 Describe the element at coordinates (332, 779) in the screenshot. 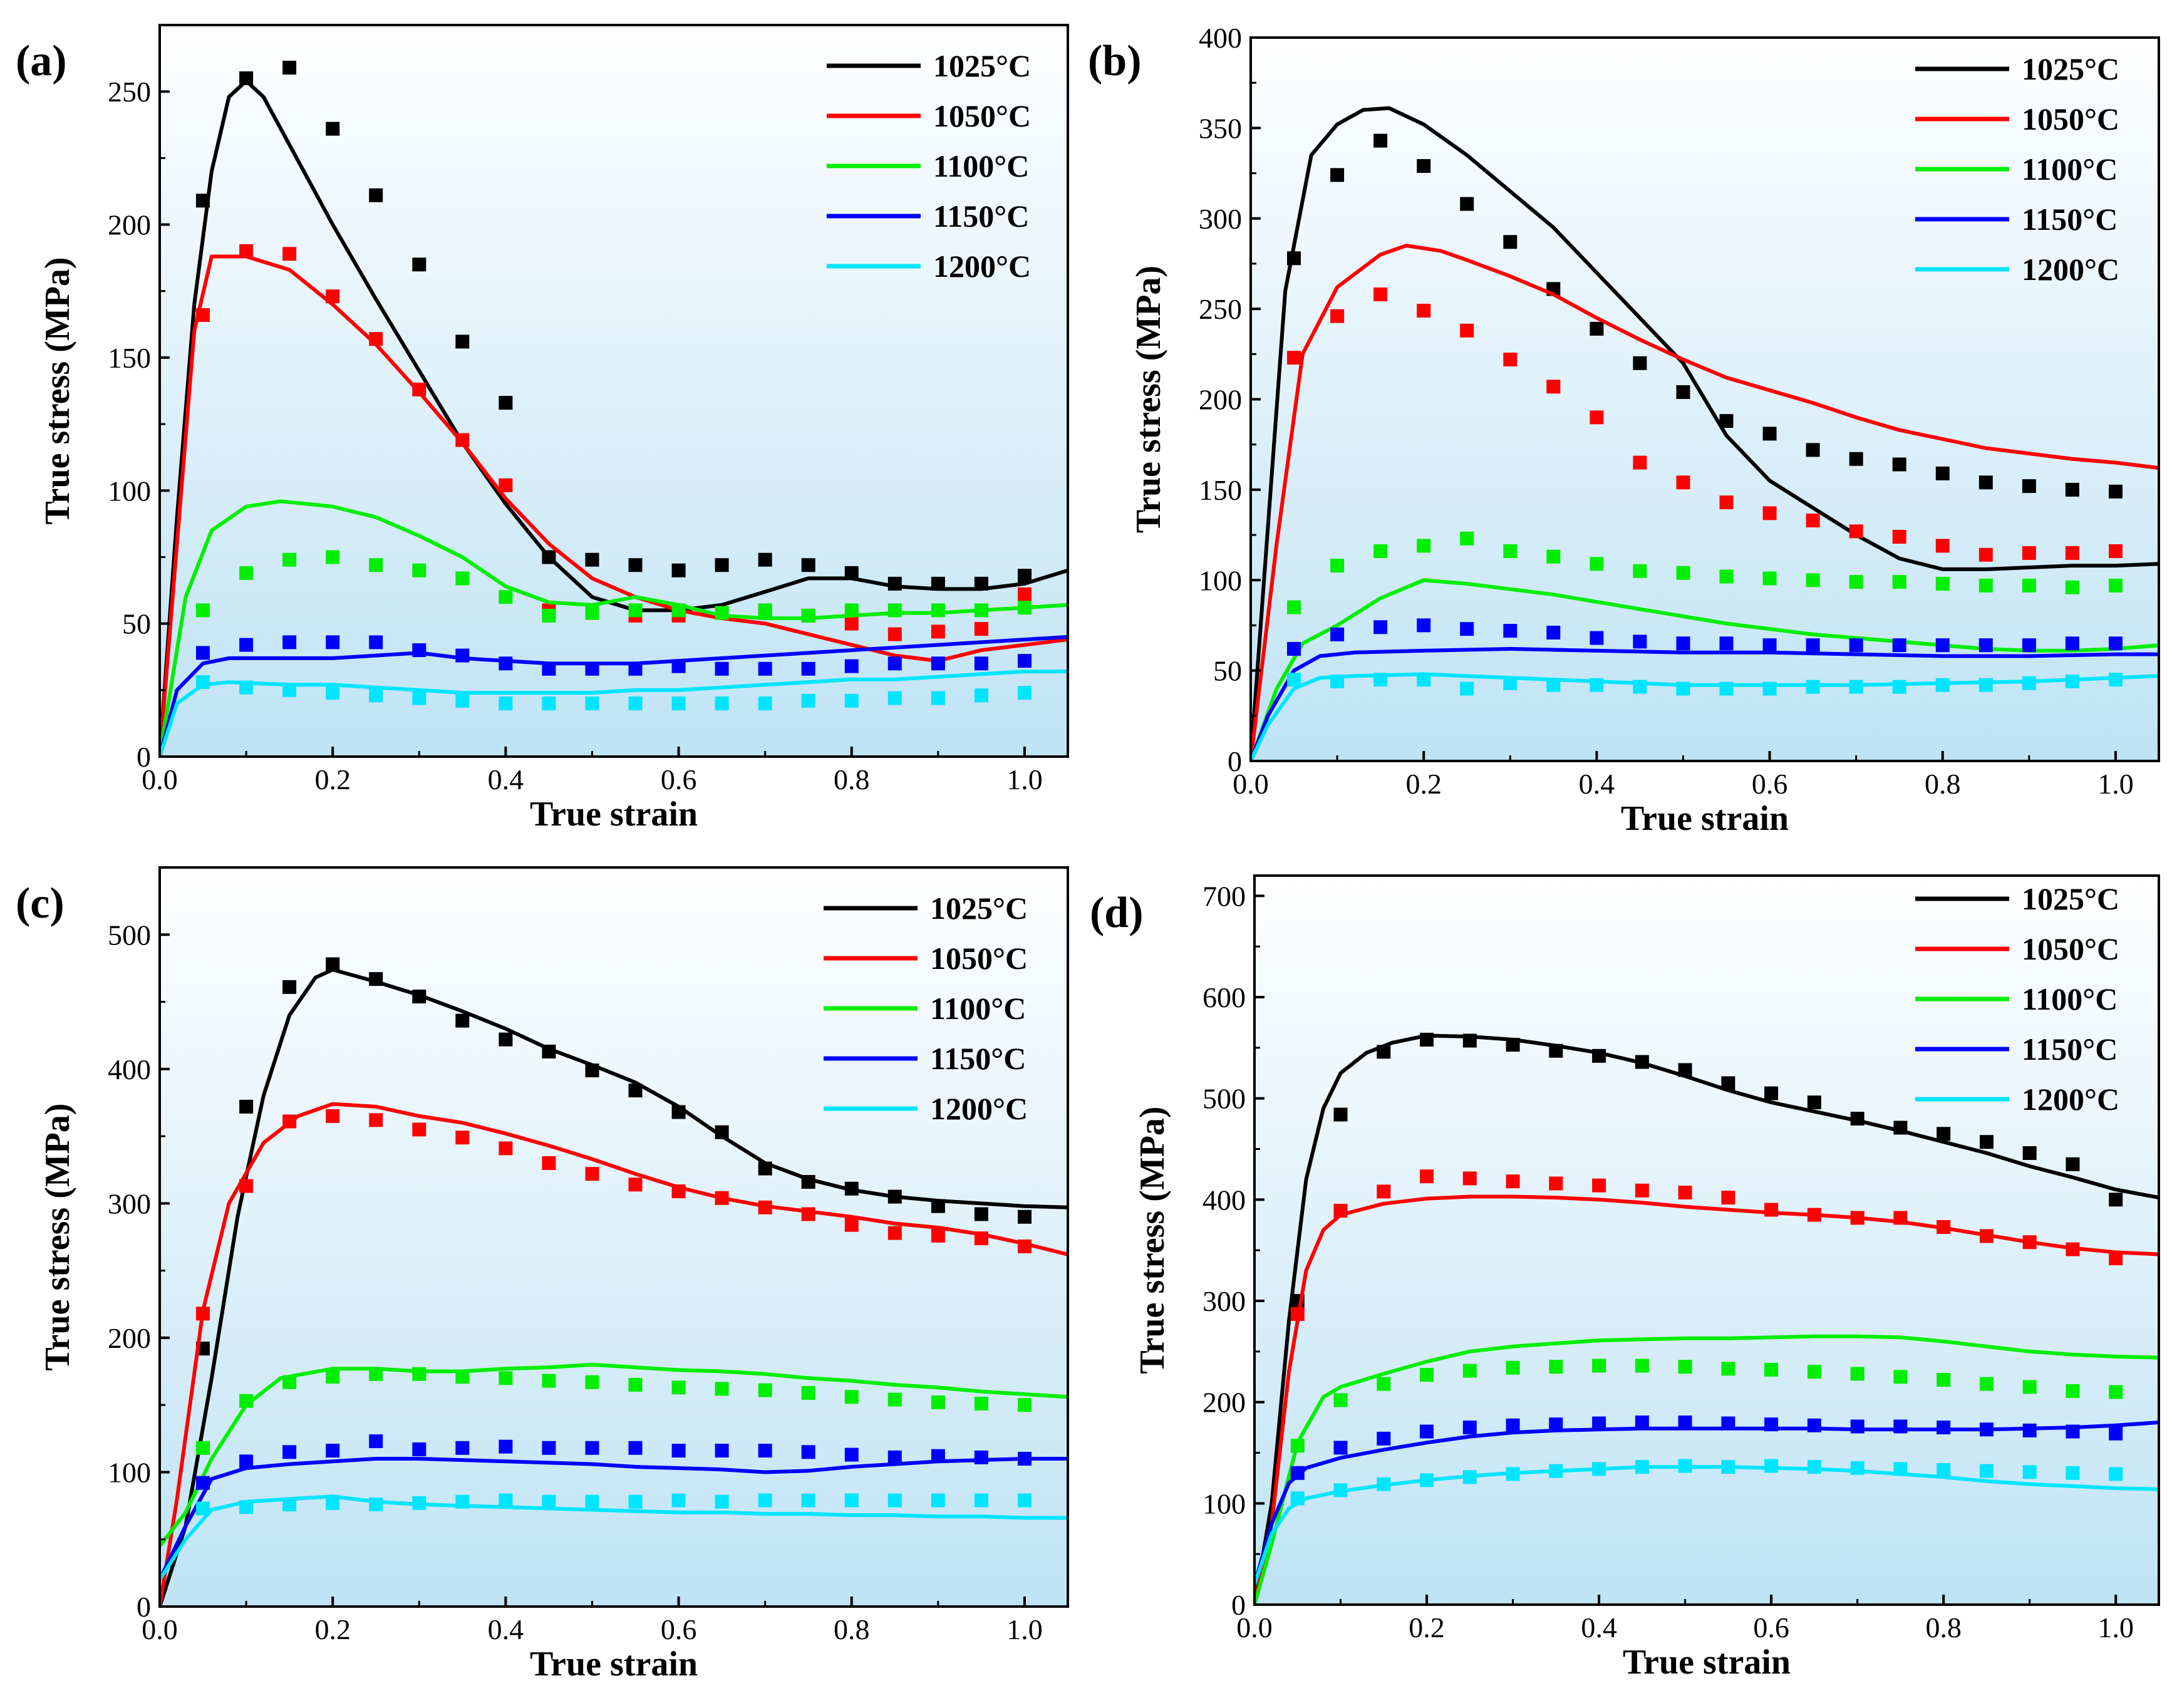

I see `x-tick-label: 0.2` at that location.